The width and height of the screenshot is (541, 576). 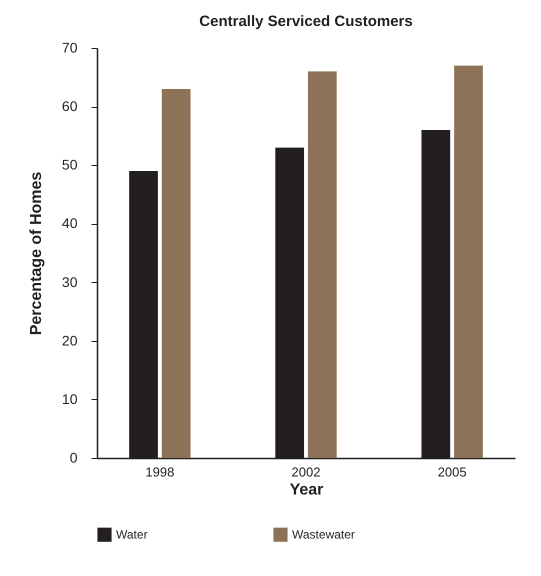 I want to click on x-tick-label: 2005, so click(x=452, y=472).